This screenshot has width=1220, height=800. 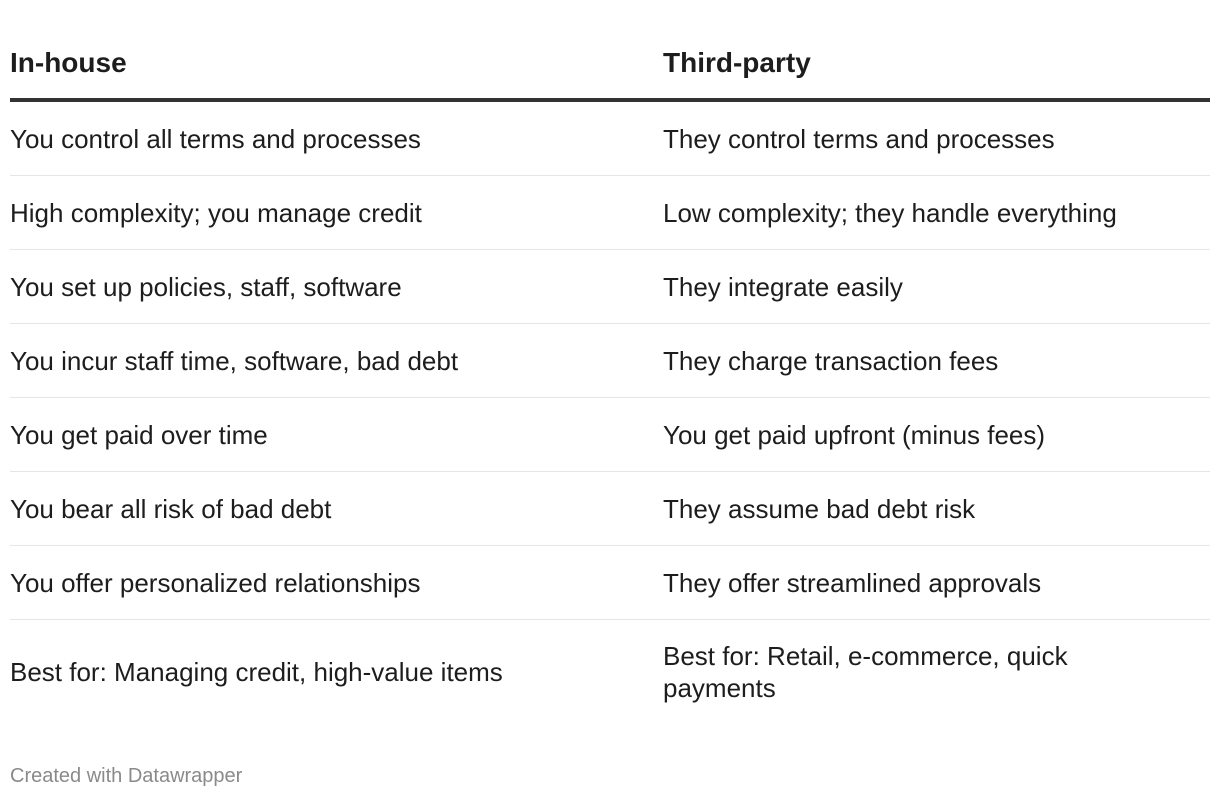 I want to click on cell-third-party: They assume bad debt risk, so click(x=936, y=508).